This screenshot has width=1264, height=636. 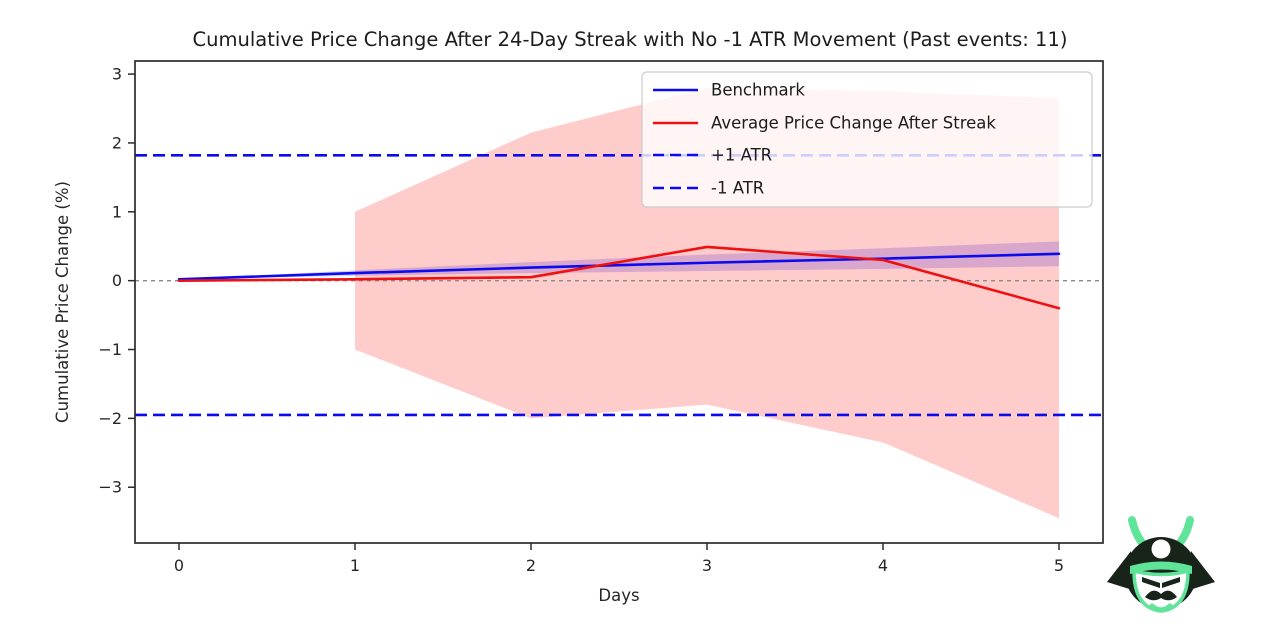 I want to click on logo-face, so click(x=1161, y=590).